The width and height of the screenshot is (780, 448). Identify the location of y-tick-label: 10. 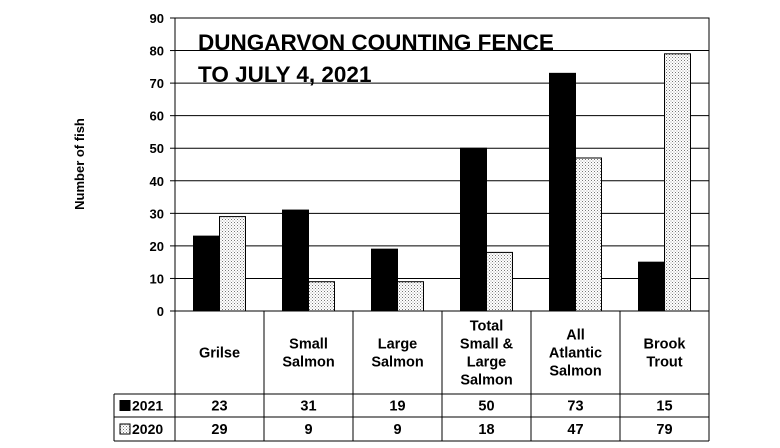
(157, 278).